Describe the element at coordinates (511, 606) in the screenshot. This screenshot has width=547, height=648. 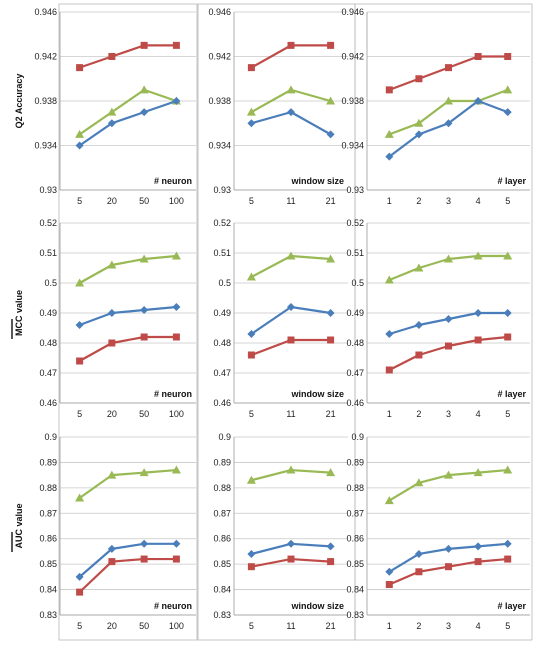
I see `panel-xlabel: # layer` at that location.